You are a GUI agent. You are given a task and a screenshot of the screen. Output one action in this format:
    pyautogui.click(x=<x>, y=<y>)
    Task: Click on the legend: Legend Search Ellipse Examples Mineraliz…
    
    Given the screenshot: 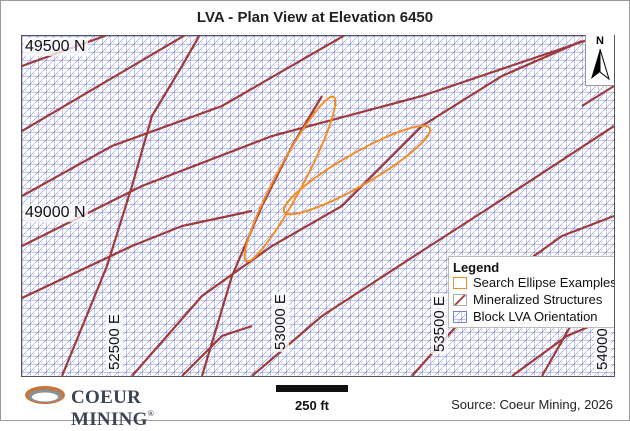 What is the action you would take?
    pyautogui.click(x=531, y=292)
    